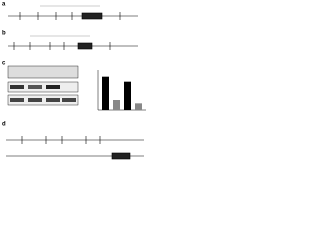 Image resolution: width=320 pixels, height=240 pixels. What do you see at coordinates (73, 42) in the screenshot?
I see `panel-b-diagram` at bounding box center [73, 42].